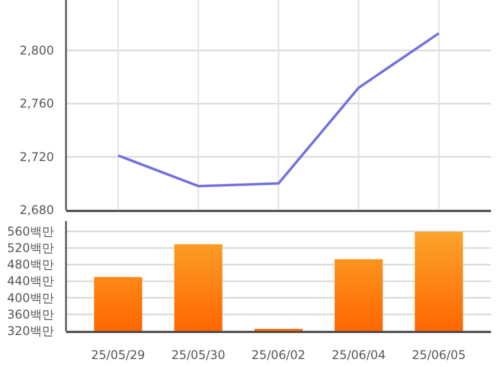 Image resolution: width=498 pixels, height=367 pixels. What do you see at coordinates (439, 355) in the screenshot?
I see `x-tick-label: 25/06/05` at bounding box center [439, 355].